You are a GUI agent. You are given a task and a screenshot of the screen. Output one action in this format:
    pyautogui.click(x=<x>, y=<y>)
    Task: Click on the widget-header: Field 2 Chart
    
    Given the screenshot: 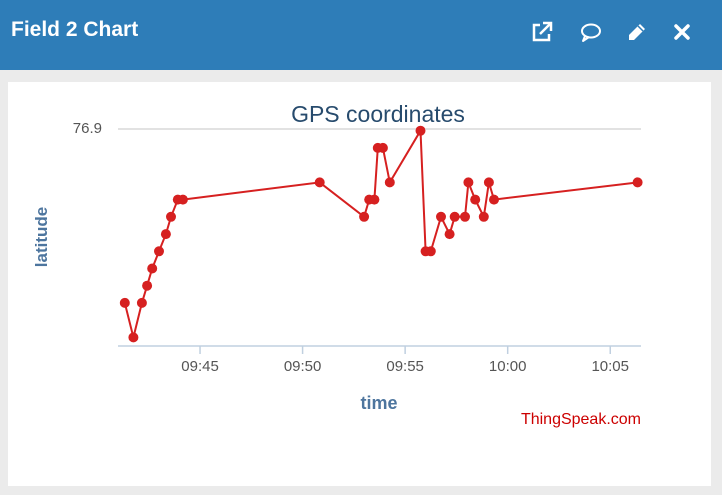 What is the action you would take?
    pyautogui.click(x=361, y=35)
    